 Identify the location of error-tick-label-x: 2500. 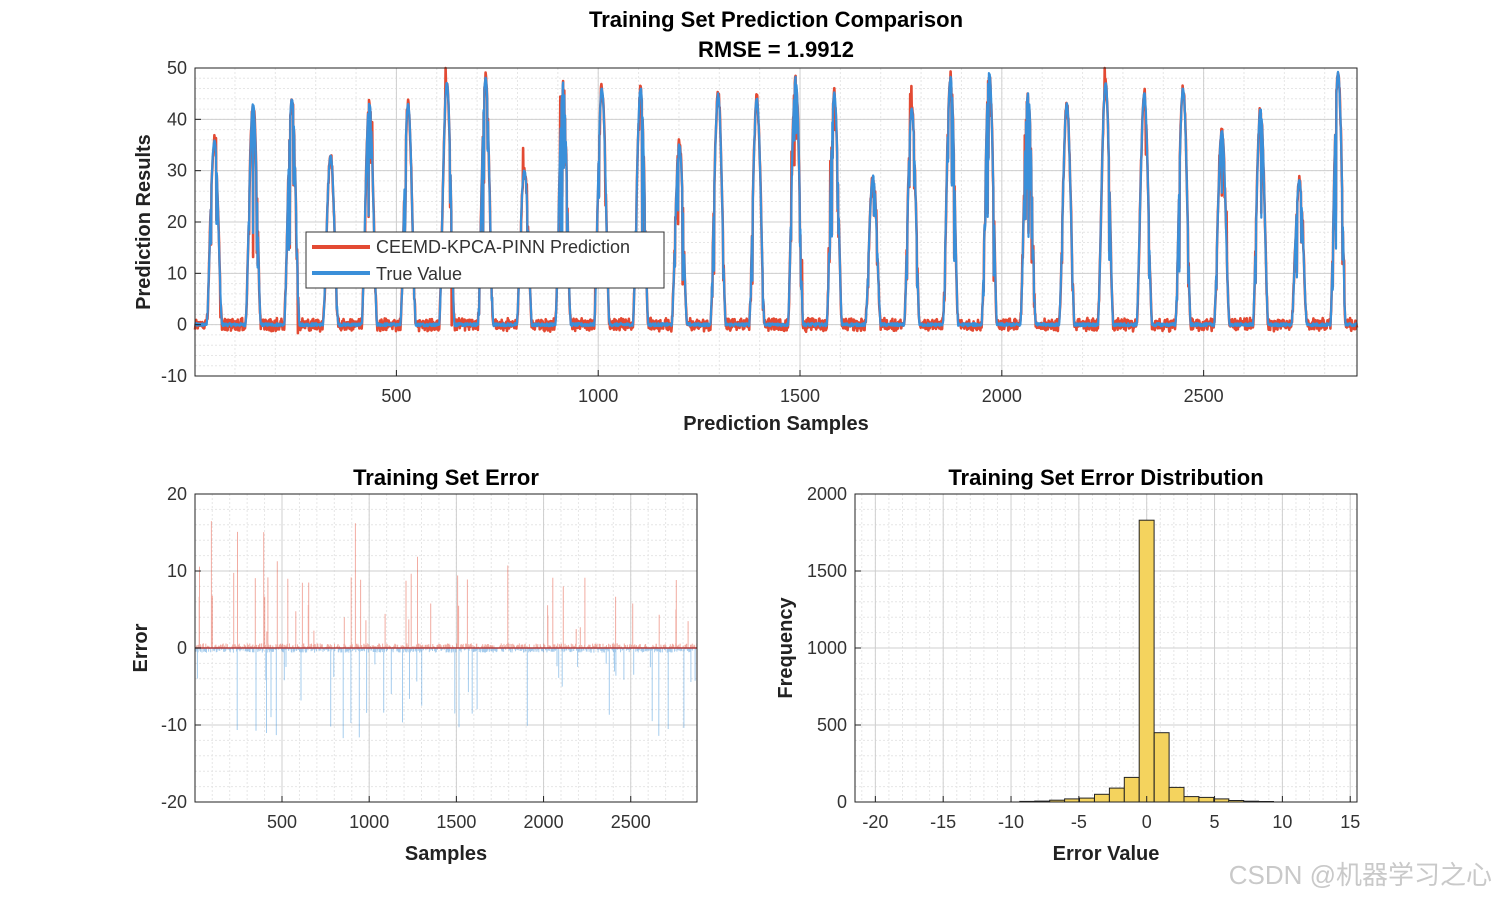
(631, 822).